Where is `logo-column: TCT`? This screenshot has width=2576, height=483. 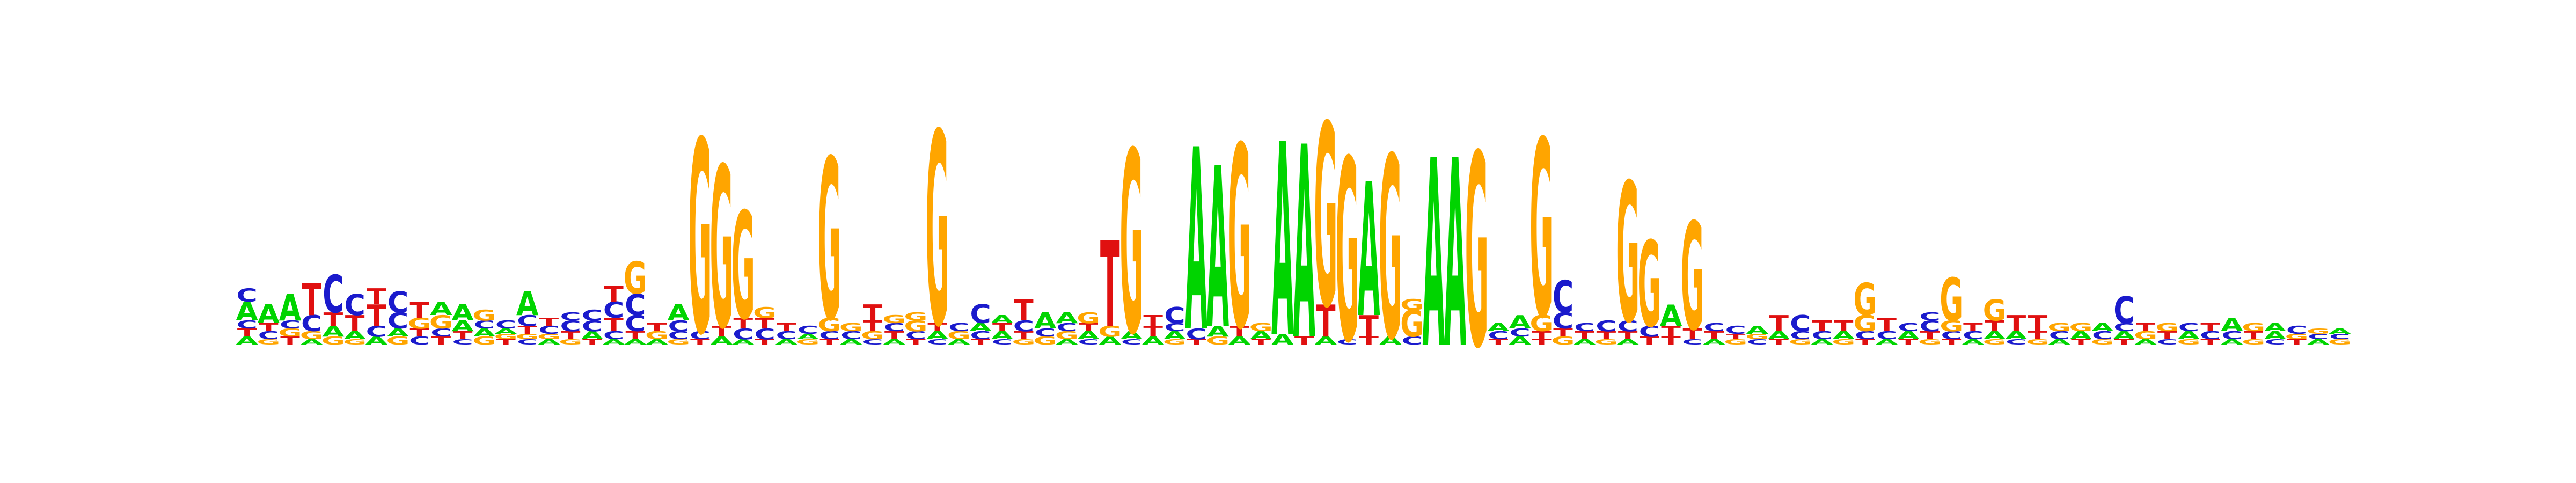
logo-column: TCT is located at coordinates (2210, 334).